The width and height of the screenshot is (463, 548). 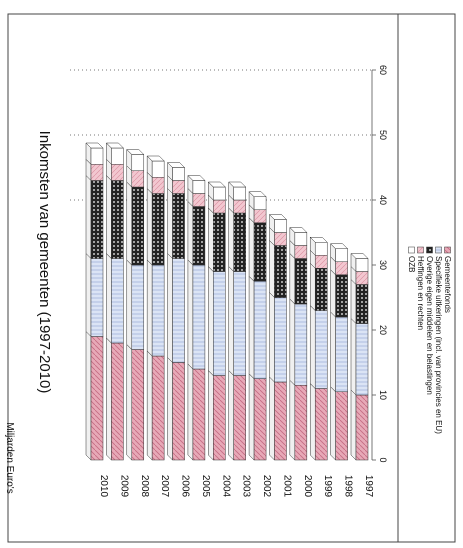 What do you see at coordinates (327, 486) in the screenshot?
I see `category-label: 1999` at bounding box center [327, 486].